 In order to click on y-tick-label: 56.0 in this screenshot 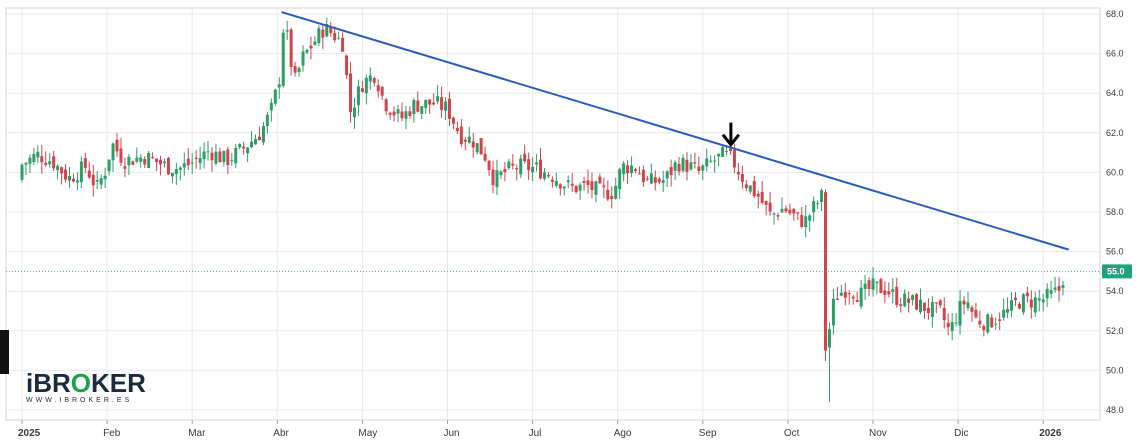, I will do `click(1115, 252)`.